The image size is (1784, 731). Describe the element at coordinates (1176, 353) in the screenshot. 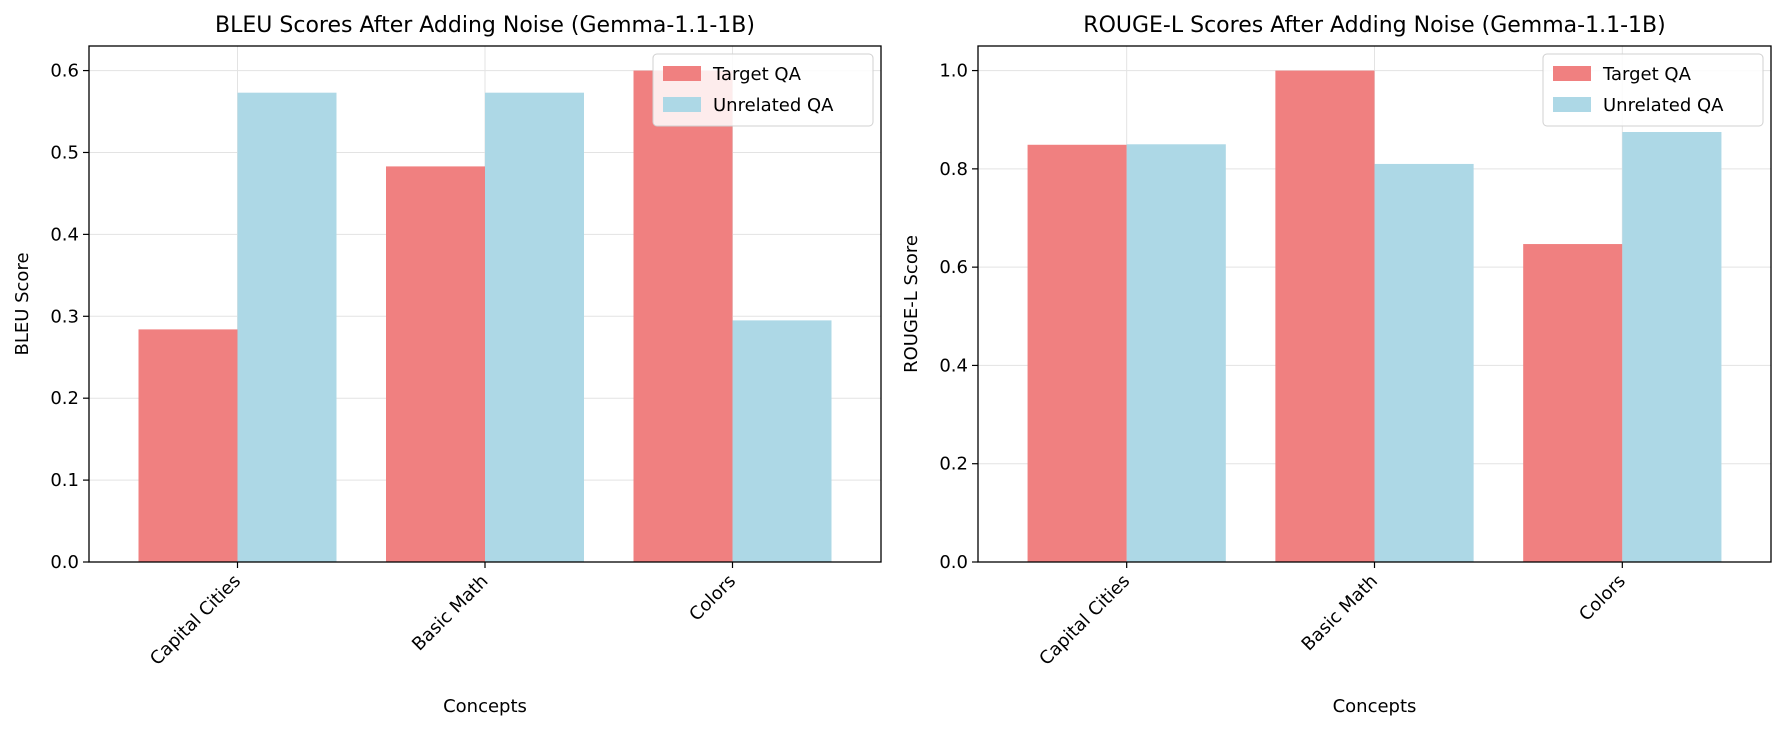

I see `rouge-l-bar-unrelated-qa-capital-cities` at that location.